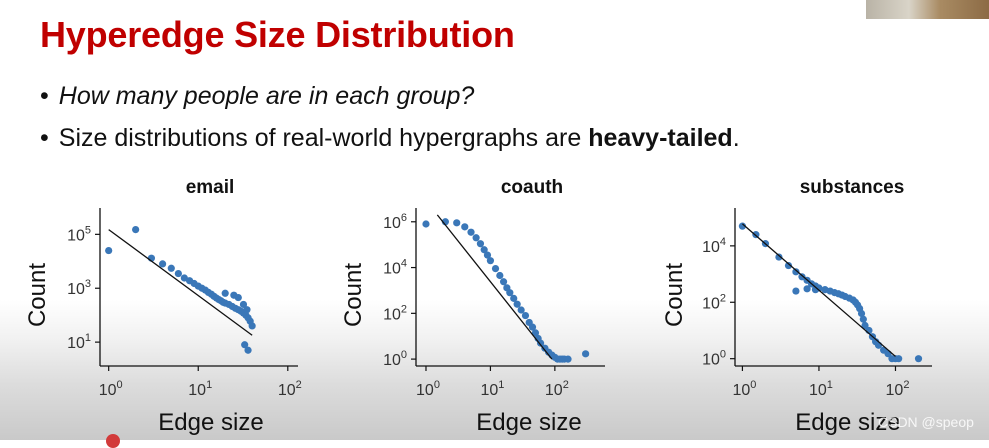 The width and height of the screenshot is (989, 448). I want to click on bullet-question: • How many people are in each group?, so click(257, 96).